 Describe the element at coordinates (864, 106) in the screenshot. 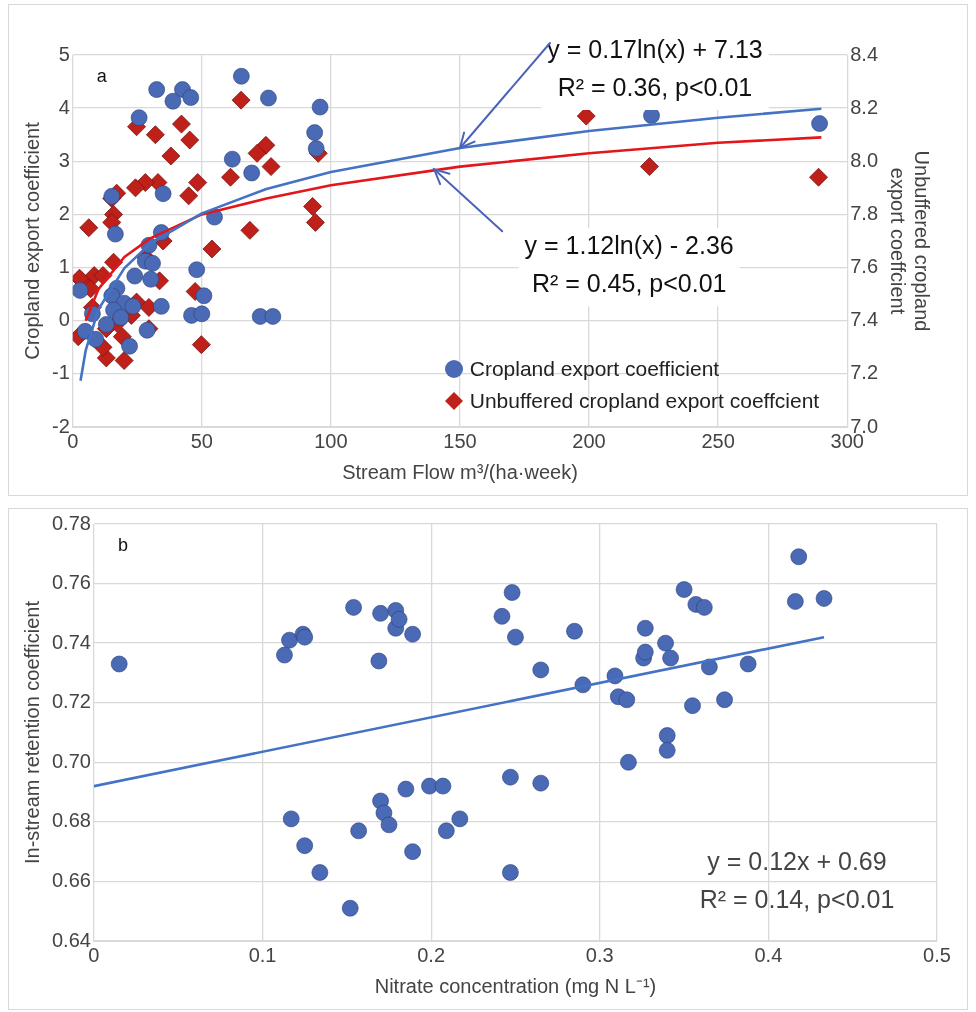

I see `y2-tick-label: 8.2` at that location.